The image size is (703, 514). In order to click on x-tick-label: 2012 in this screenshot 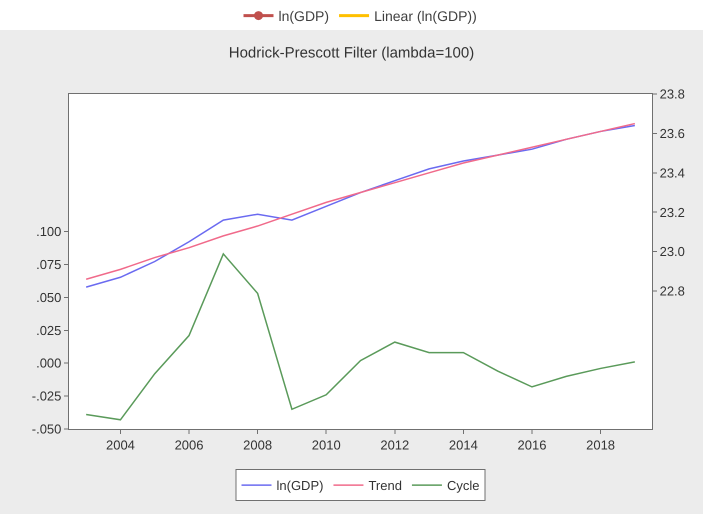, I will do `click(395, 445)`.